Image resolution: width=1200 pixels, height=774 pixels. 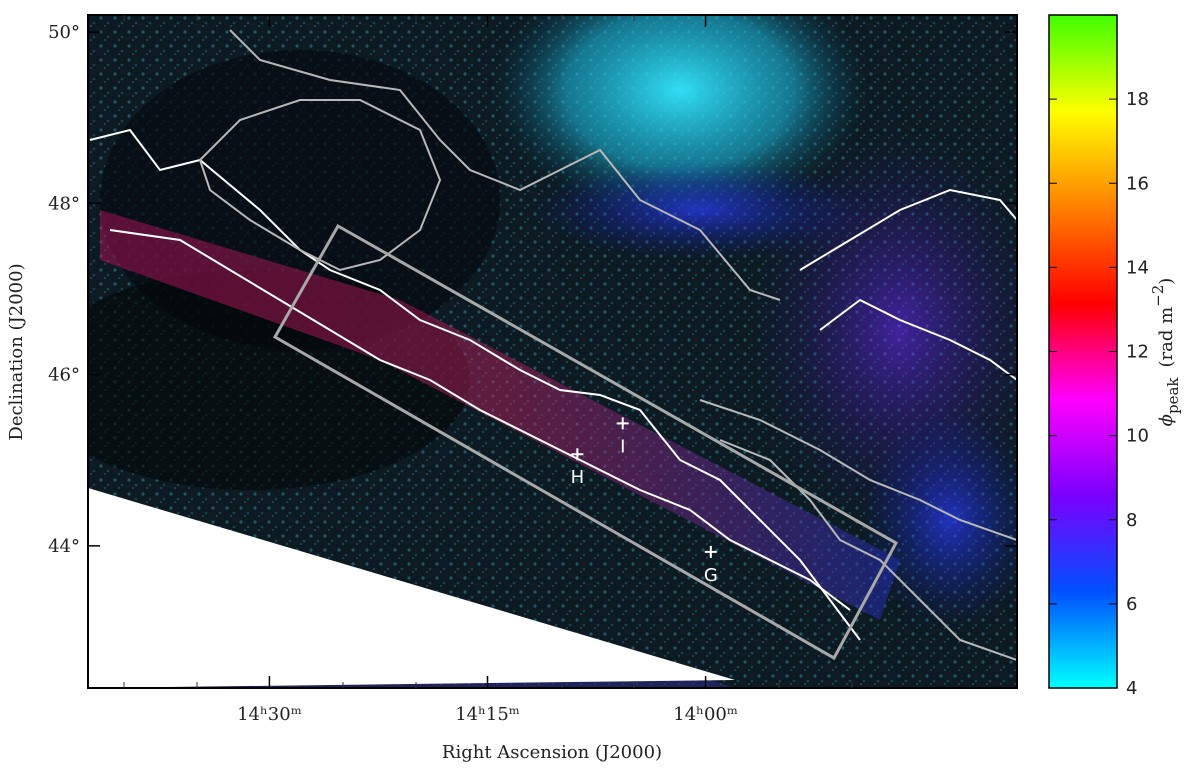 I want to click on y-tick-label: 46°, so click(x=64, y=375).